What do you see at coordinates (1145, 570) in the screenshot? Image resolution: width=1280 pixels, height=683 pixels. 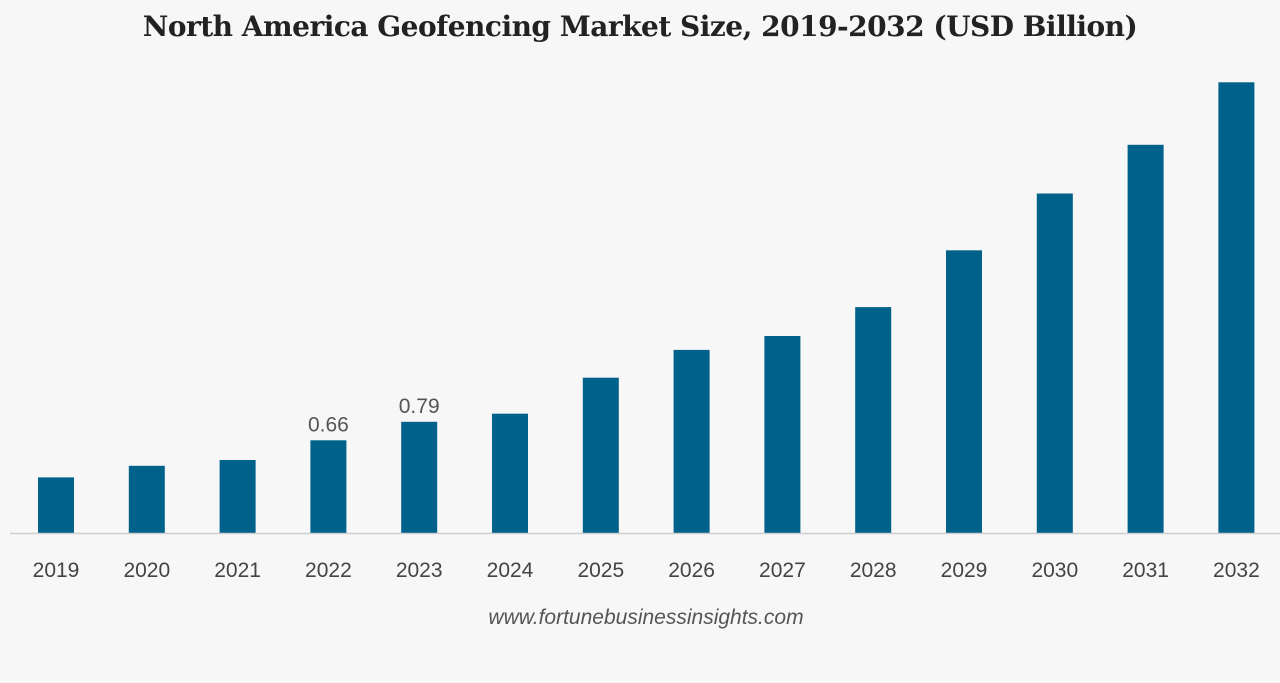 I see `x-tick-label-2031: 2031` at bounding box center [1145, 570].